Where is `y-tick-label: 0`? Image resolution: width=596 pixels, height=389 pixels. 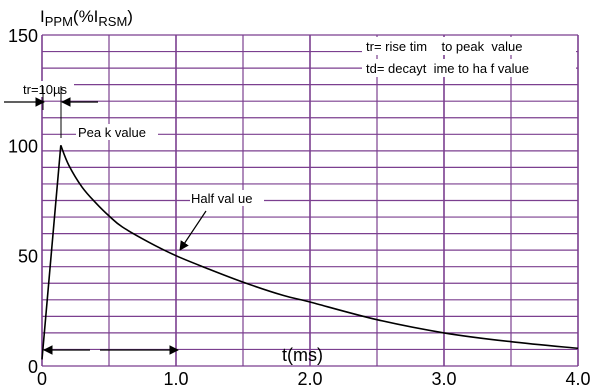 y-tick-label: 0 is located at coordinates (33, 367).